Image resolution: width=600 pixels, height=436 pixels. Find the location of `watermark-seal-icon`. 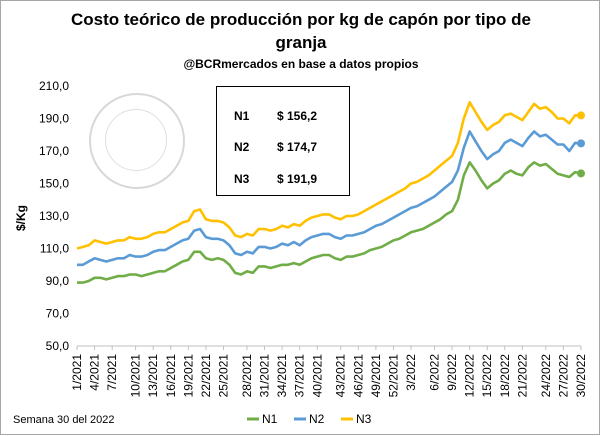

watermark-seal-icon is located at coordinates (137, 141).